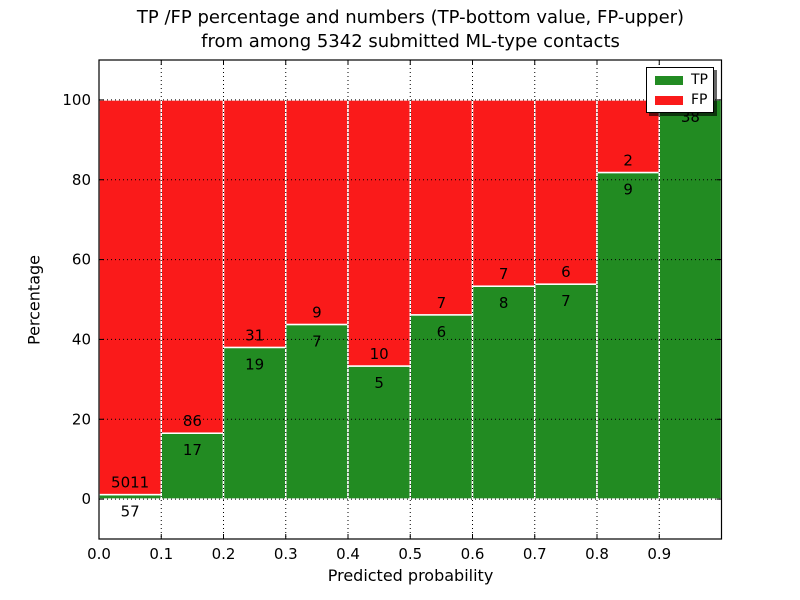 Image resolution: width=800 pixels, height=600 pixels. Describe the element at coordinates (535, 554) in the screenshot. I see `x-tick-label: 0.7` at that location.